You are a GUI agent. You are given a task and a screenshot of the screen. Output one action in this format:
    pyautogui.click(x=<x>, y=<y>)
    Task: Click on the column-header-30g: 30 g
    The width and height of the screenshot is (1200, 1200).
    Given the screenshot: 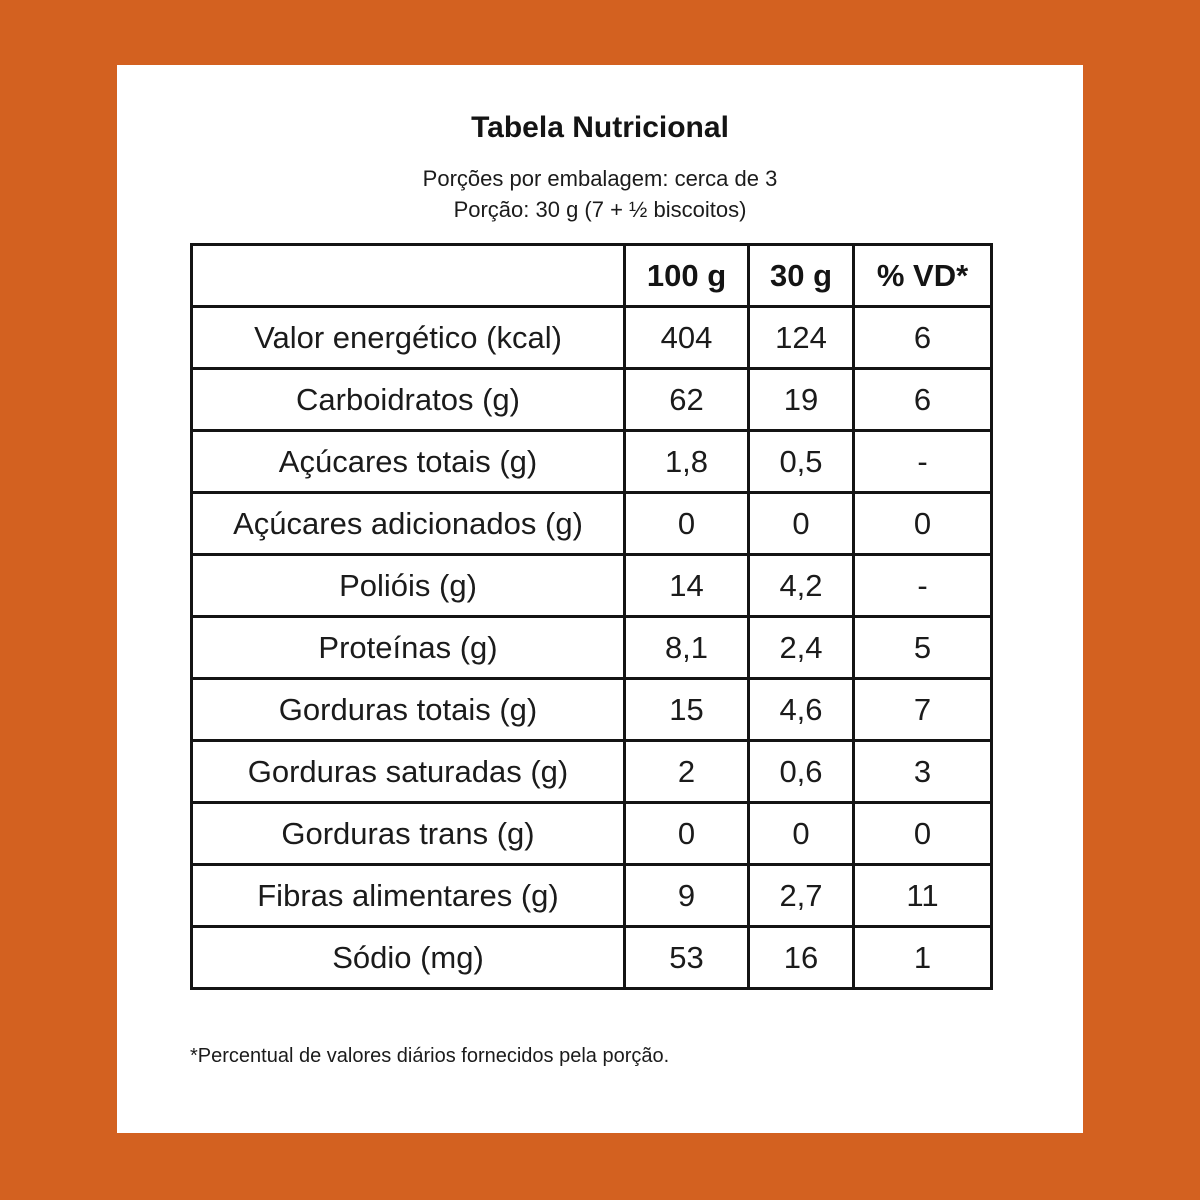 What is the action you would take?
    pyautogui.click(x=801, y=275)
    